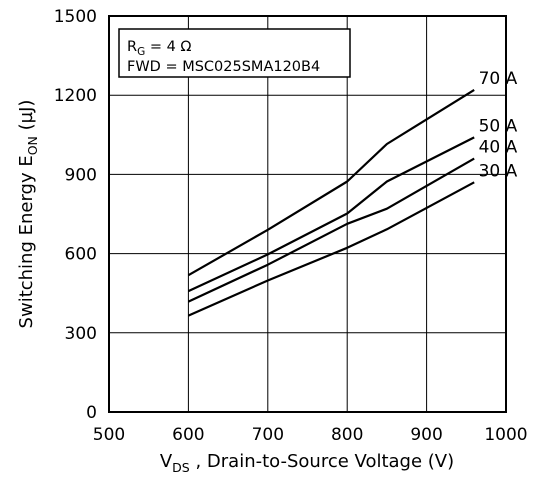  Describe the element at coordinates (81, 175) in the screenshot. I see `y-tick-label-3: 900` at that location.